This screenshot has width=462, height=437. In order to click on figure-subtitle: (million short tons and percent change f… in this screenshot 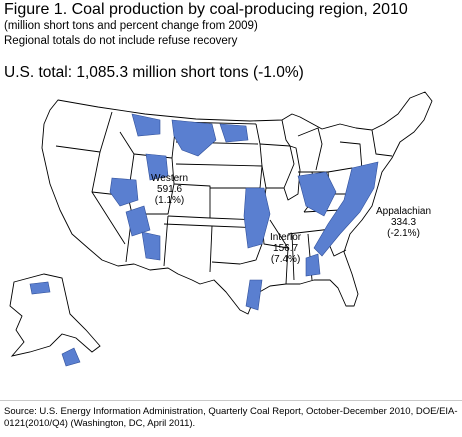, I will do `click(131, 26)`.